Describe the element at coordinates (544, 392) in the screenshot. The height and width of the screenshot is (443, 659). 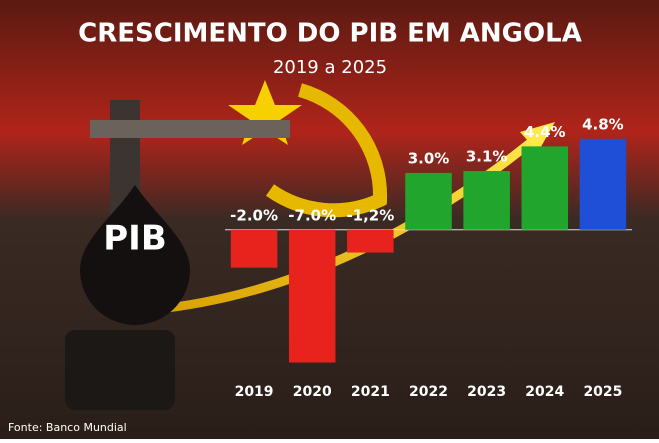
I see `x-tick-label: 2024` at that location.